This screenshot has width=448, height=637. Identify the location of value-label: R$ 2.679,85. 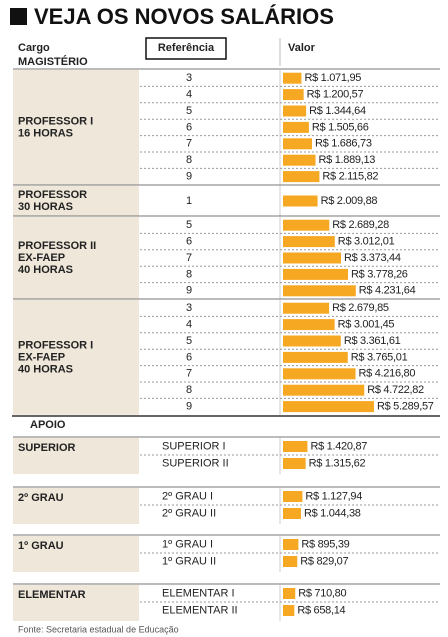
(360, 308).